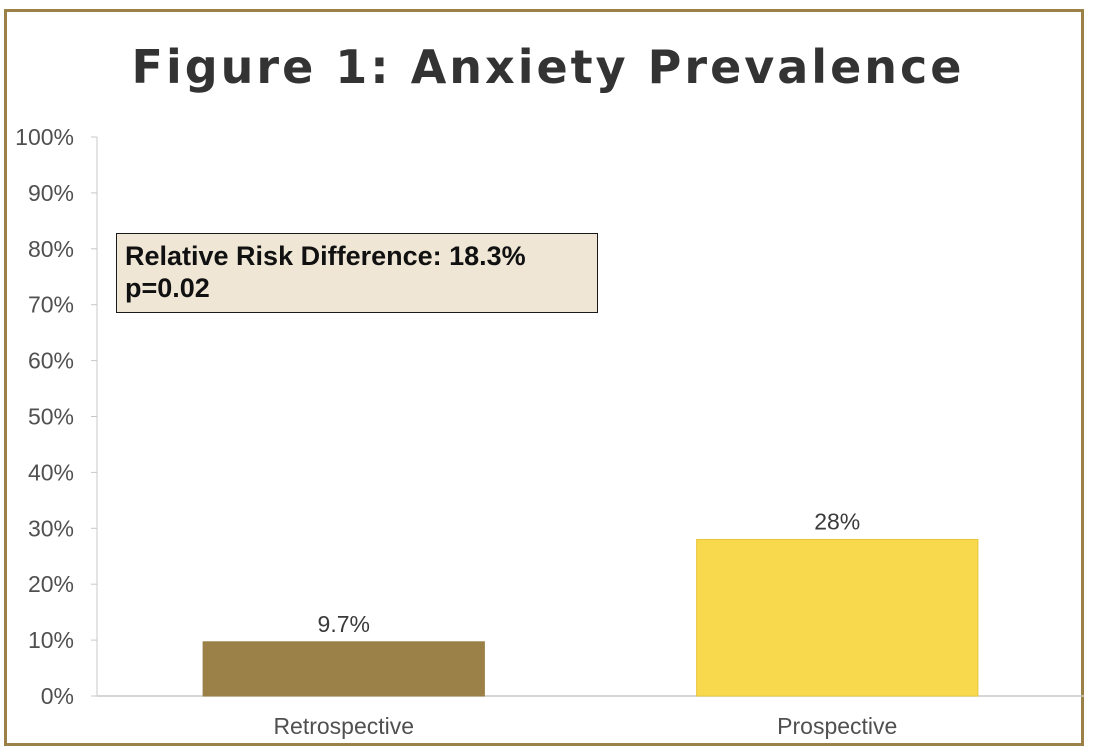 Image resolution: width=1096 pixels, height=756 pixels. I want to click on y-tick-label: 70%, so click(51, 305).